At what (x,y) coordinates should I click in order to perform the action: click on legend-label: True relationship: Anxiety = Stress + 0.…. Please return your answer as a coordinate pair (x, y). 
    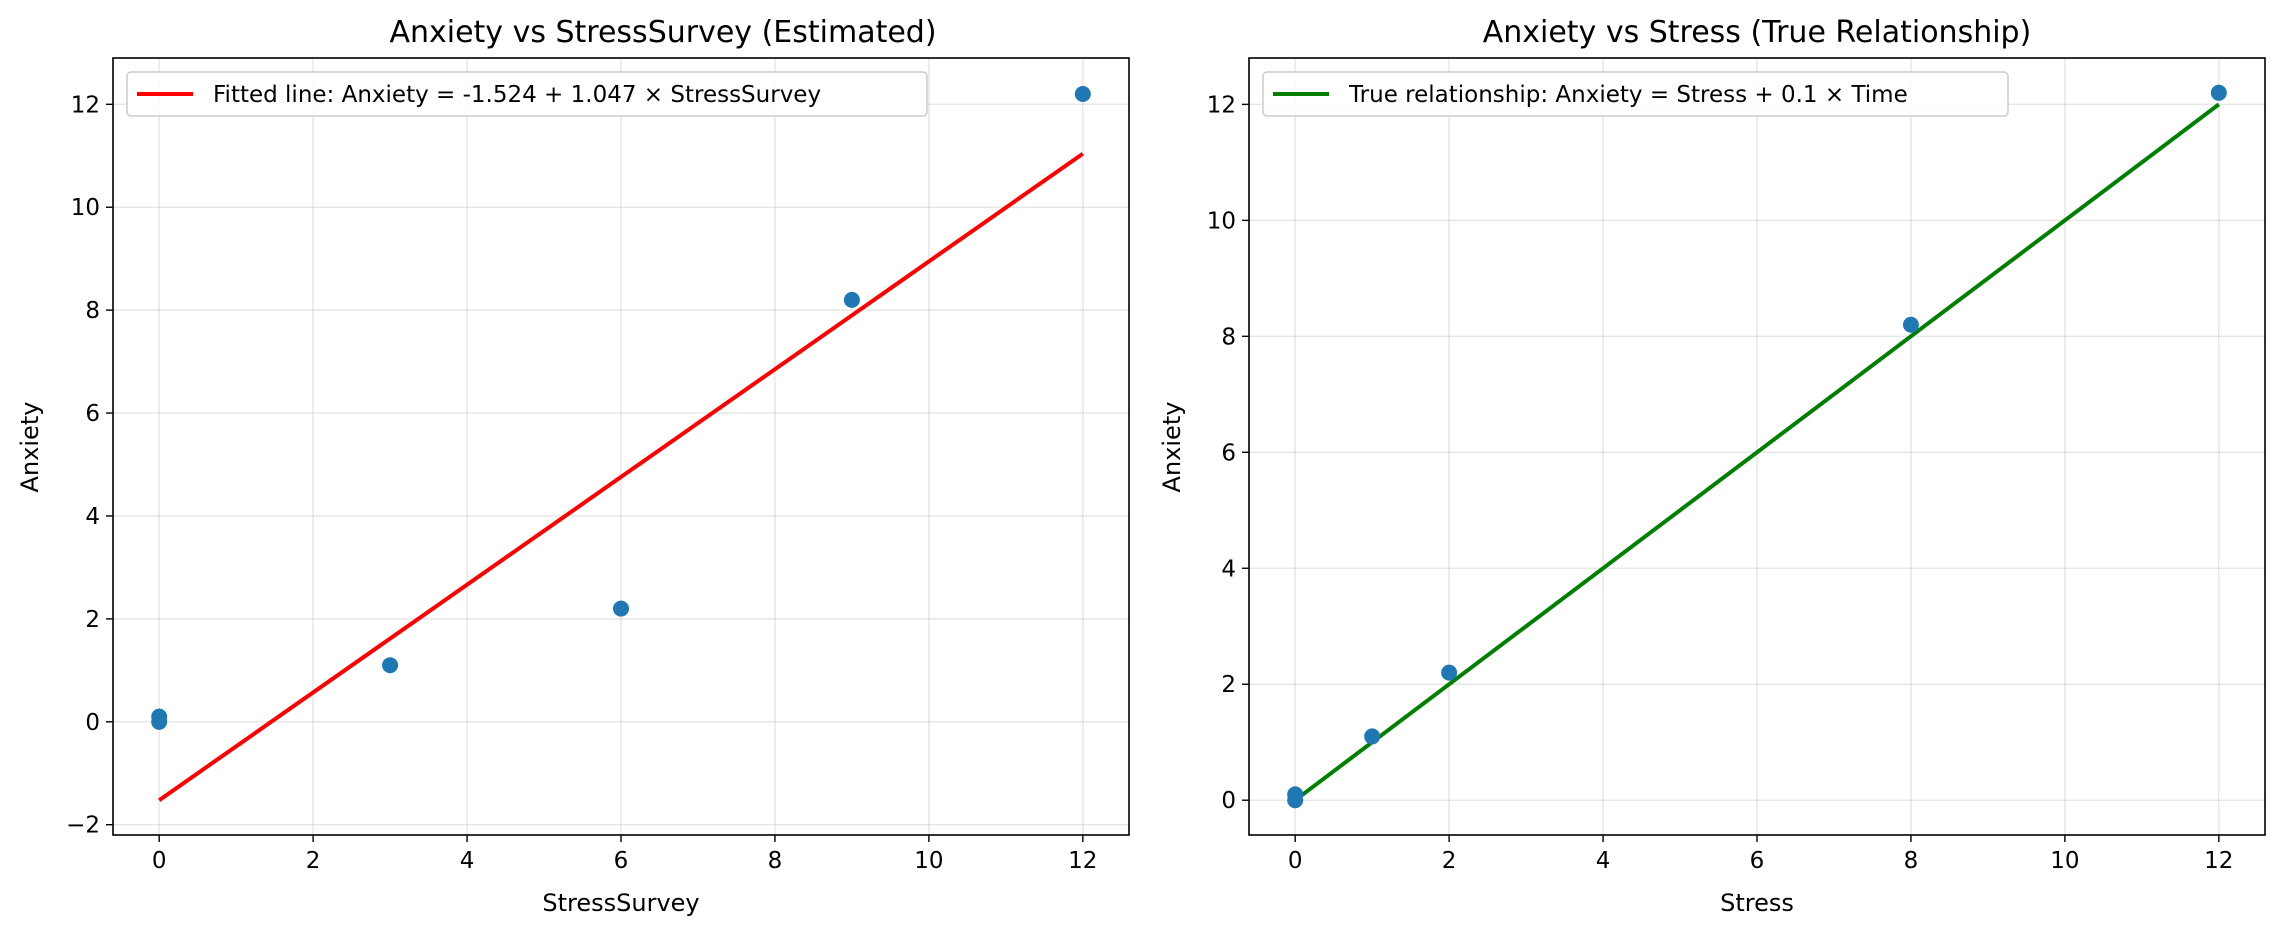
    Looking at the image, I should click on (1628, 95).